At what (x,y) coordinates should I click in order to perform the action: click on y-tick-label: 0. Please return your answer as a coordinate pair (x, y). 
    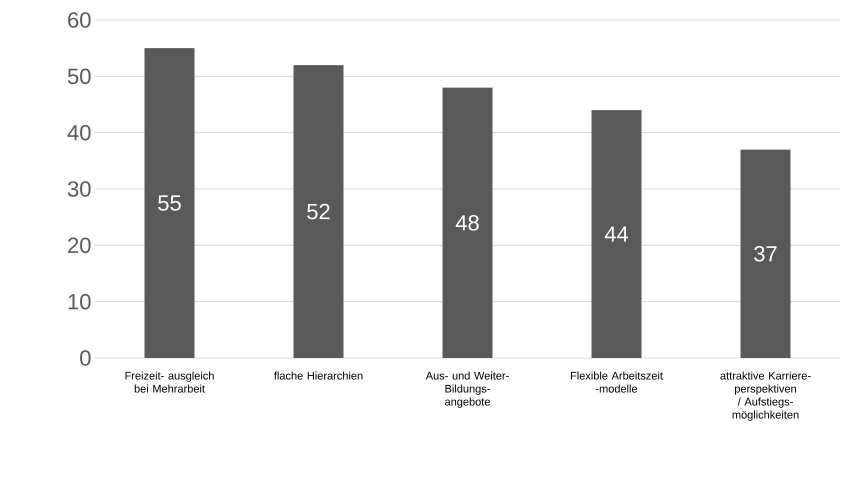
    Looking at the image, I should click on (85, 358).